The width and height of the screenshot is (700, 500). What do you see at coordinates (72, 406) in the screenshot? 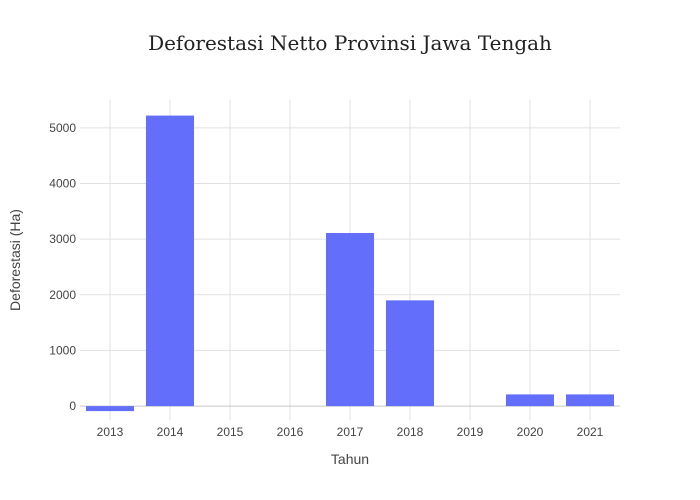
I see `y-tick-label: 0` at bounding box center [72, 406].